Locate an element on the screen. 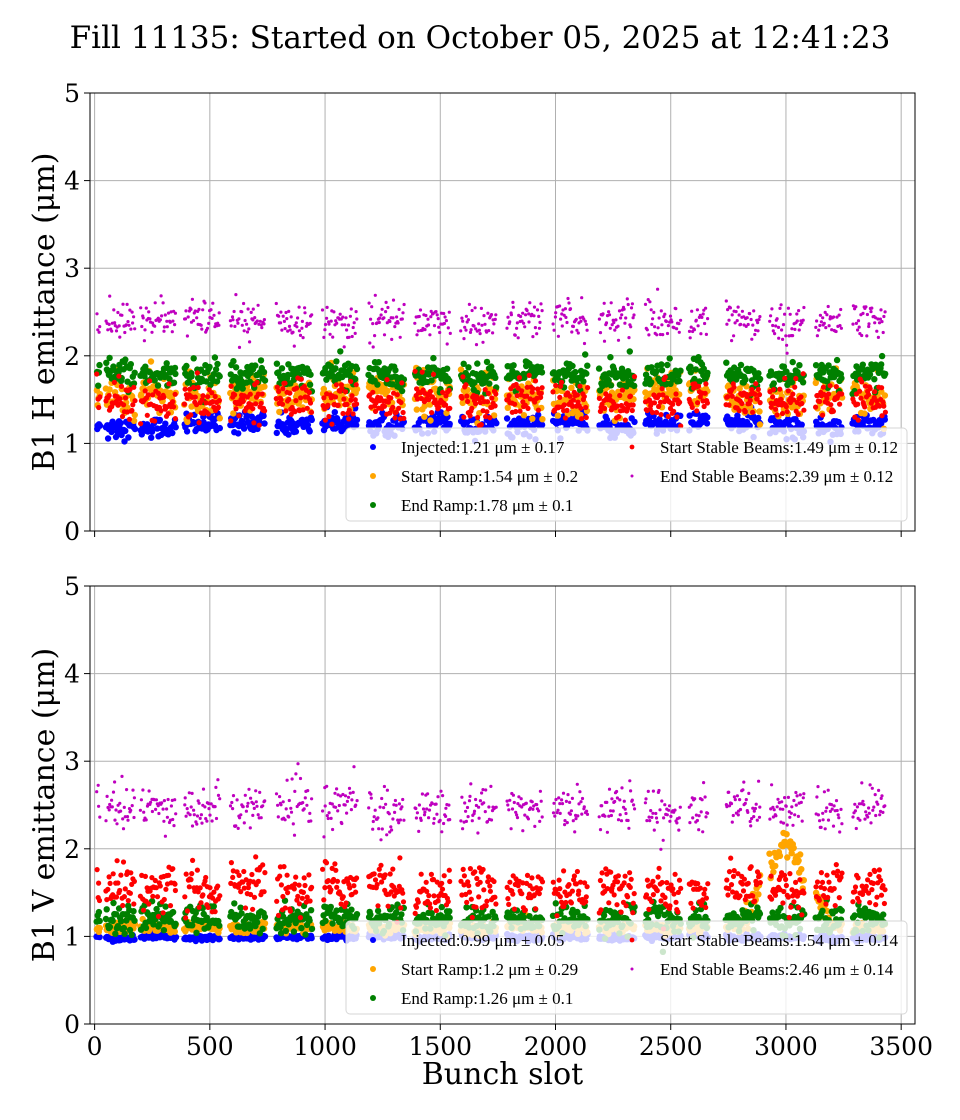  y-tick-label: 2 is located at coordinates (72, 849).